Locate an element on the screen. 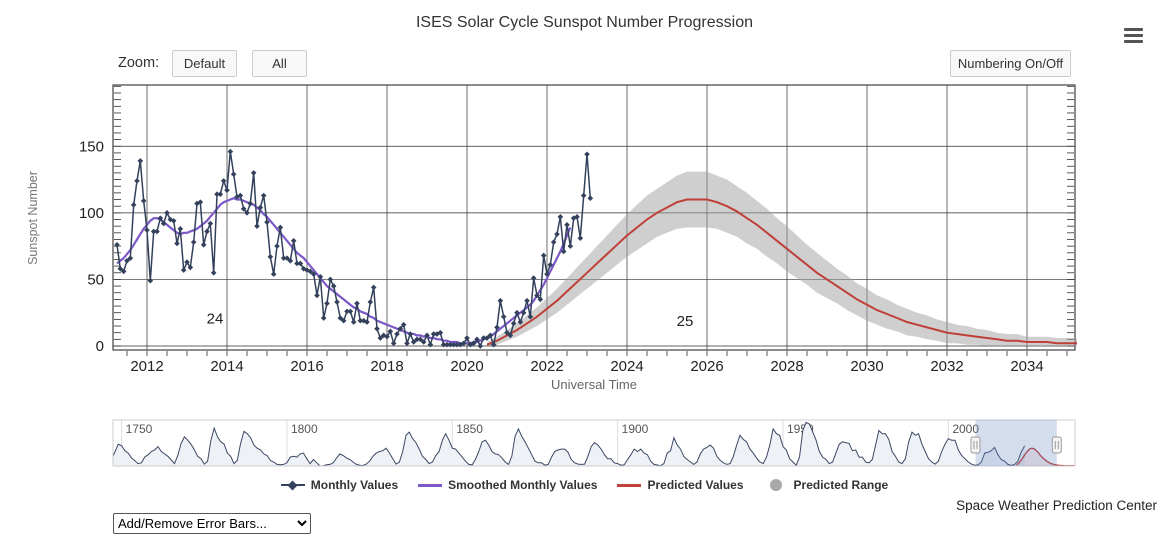  swpc-credit: Space Weather Prediction Center is located at coordinates (1056, 505).